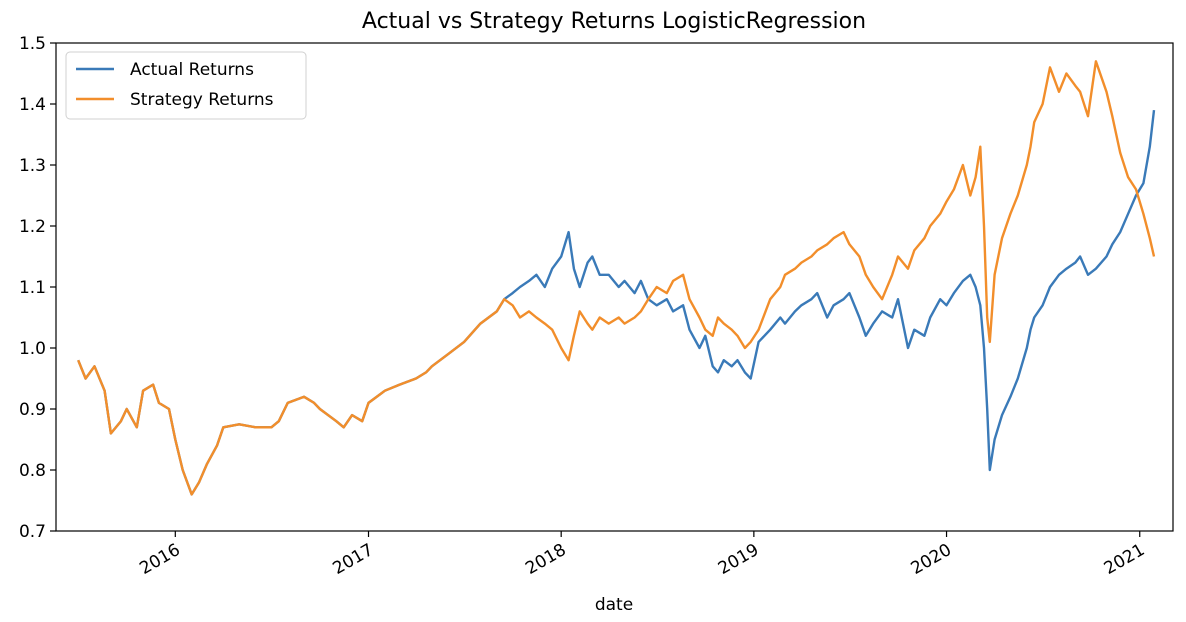  I want to click on y-tick-label: 1.3, so click(32, 166).